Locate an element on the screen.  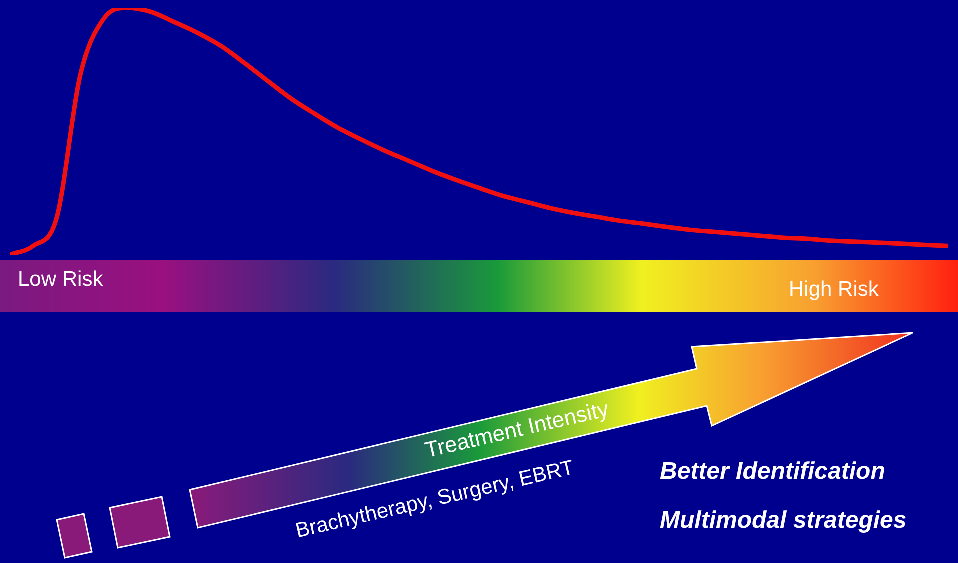
text: Low Risk is located at coordinates (61, 280).